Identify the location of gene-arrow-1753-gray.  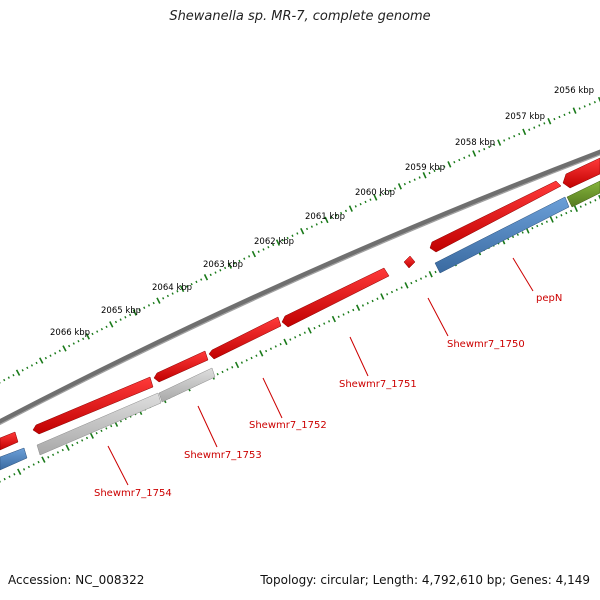
(187, 385).